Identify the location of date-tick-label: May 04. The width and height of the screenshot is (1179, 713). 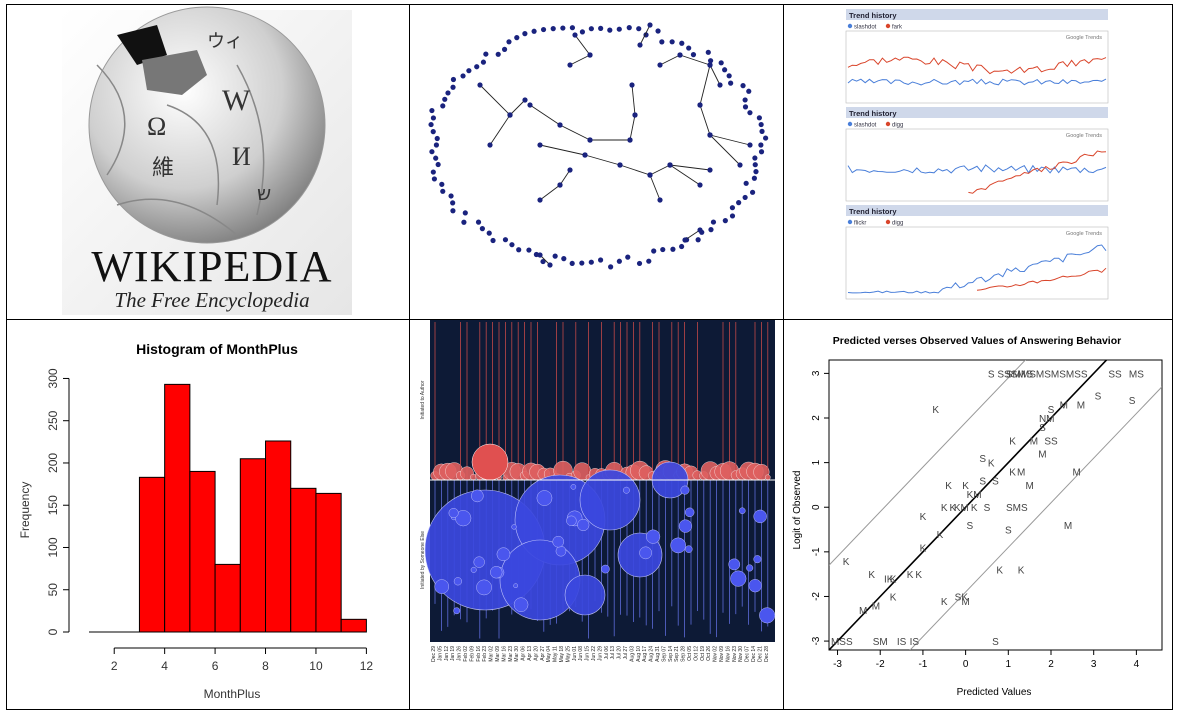
(549, 654).